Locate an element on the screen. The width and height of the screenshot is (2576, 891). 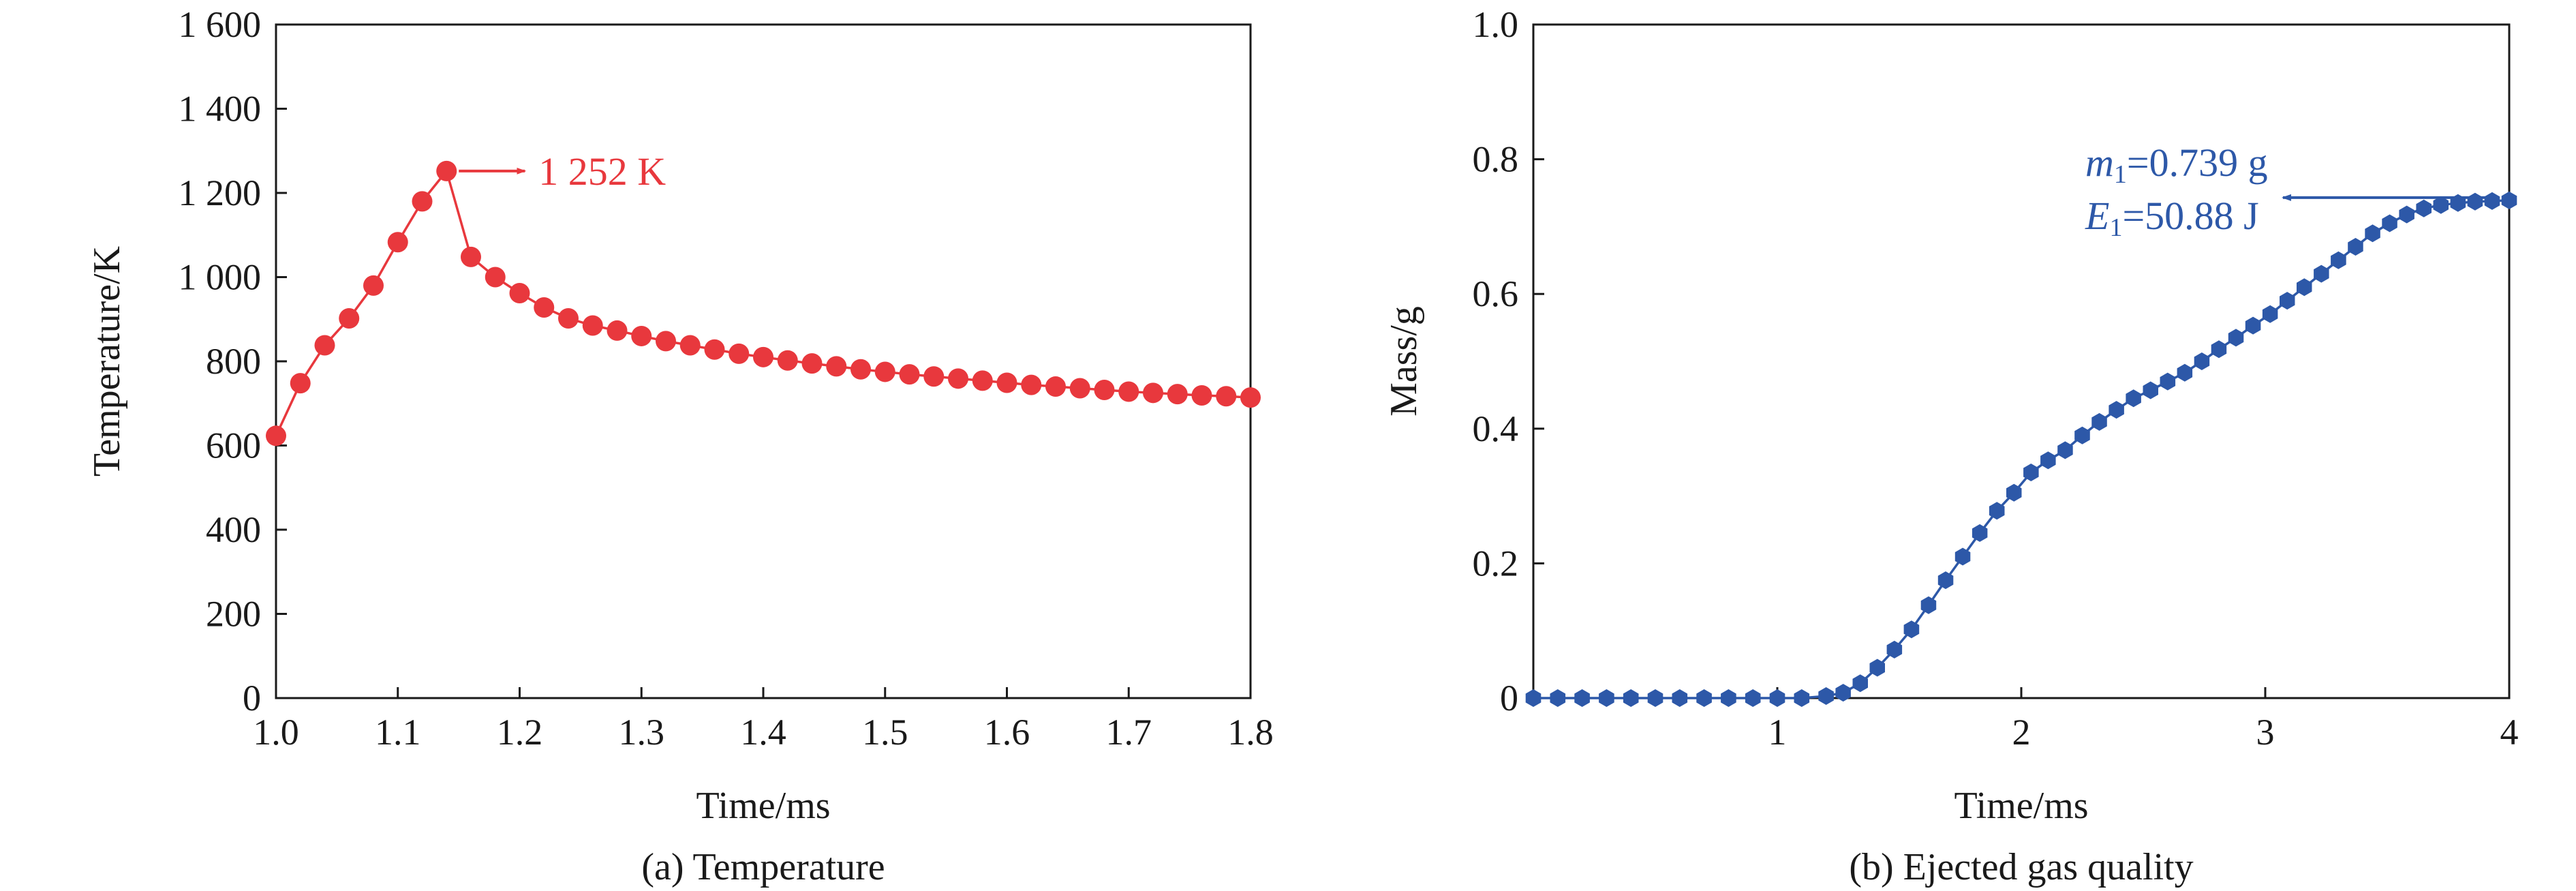
x-axis-ticks: 1.0 1.1 1.2 1.3 1.4 1.5 1.6 1.7 1.8 is located at coordinates (763, 720).